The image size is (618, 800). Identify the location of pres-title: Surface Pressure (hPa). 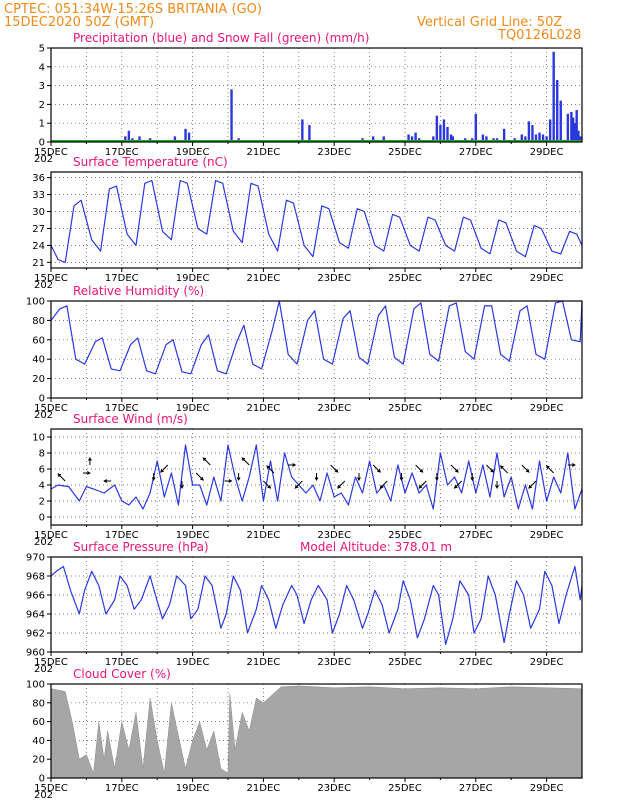
(141, 547).